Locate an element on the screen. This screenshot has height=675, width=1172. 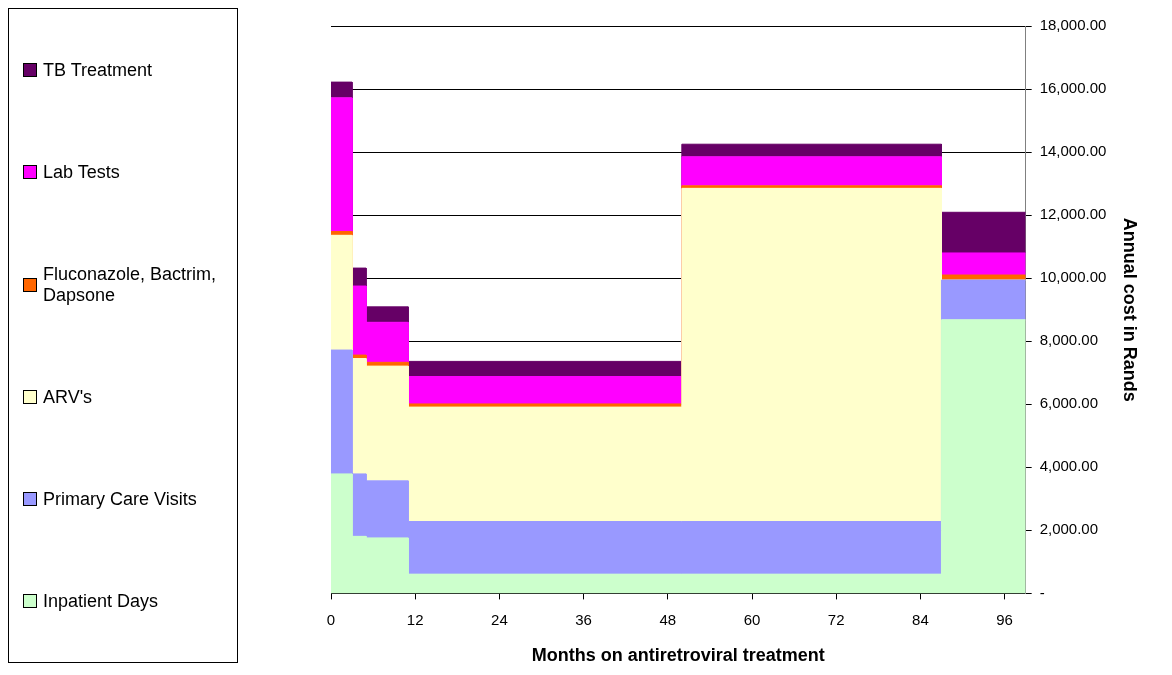
y-tick-label: 18,000.00 is located at coordinates (1073, 25).